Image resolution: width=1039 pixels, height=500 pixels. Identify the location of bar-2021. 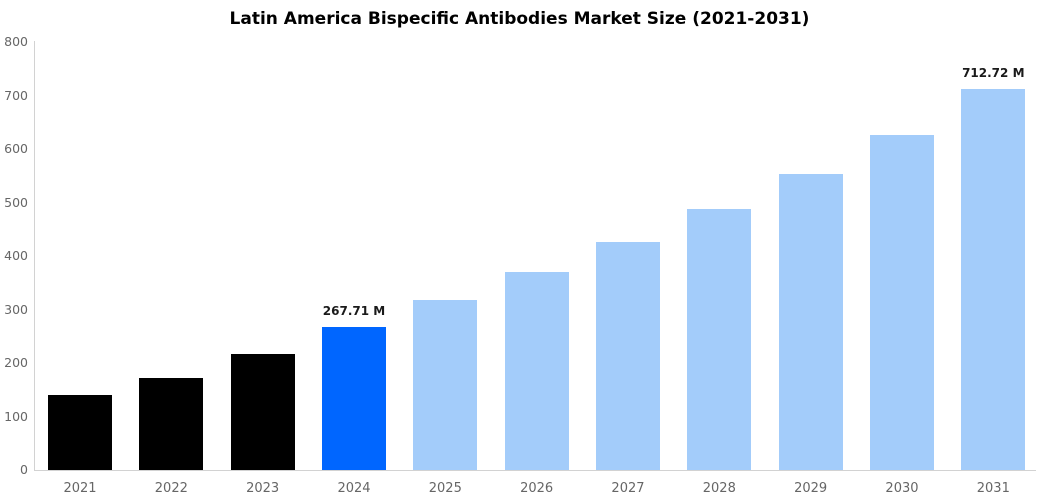
(80, 432).